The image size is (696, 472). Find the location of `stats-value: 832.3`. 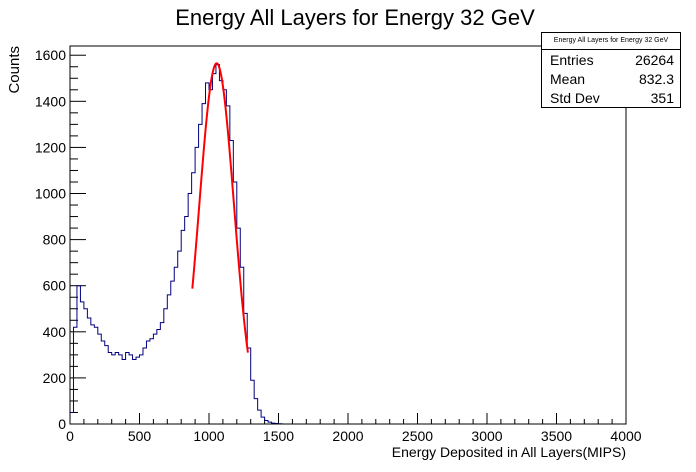

stats-value: 832.3 is located at coordinates (656, 79).